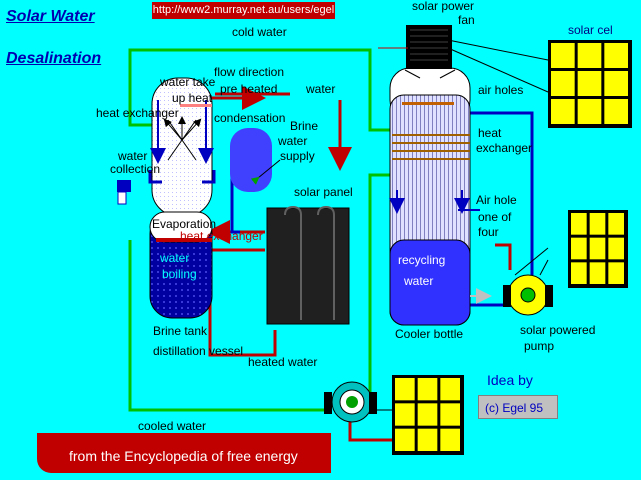 The height and width of the screenshot is (480, 641). I want to click on solar-cell-top-icon, so click(590, 84).